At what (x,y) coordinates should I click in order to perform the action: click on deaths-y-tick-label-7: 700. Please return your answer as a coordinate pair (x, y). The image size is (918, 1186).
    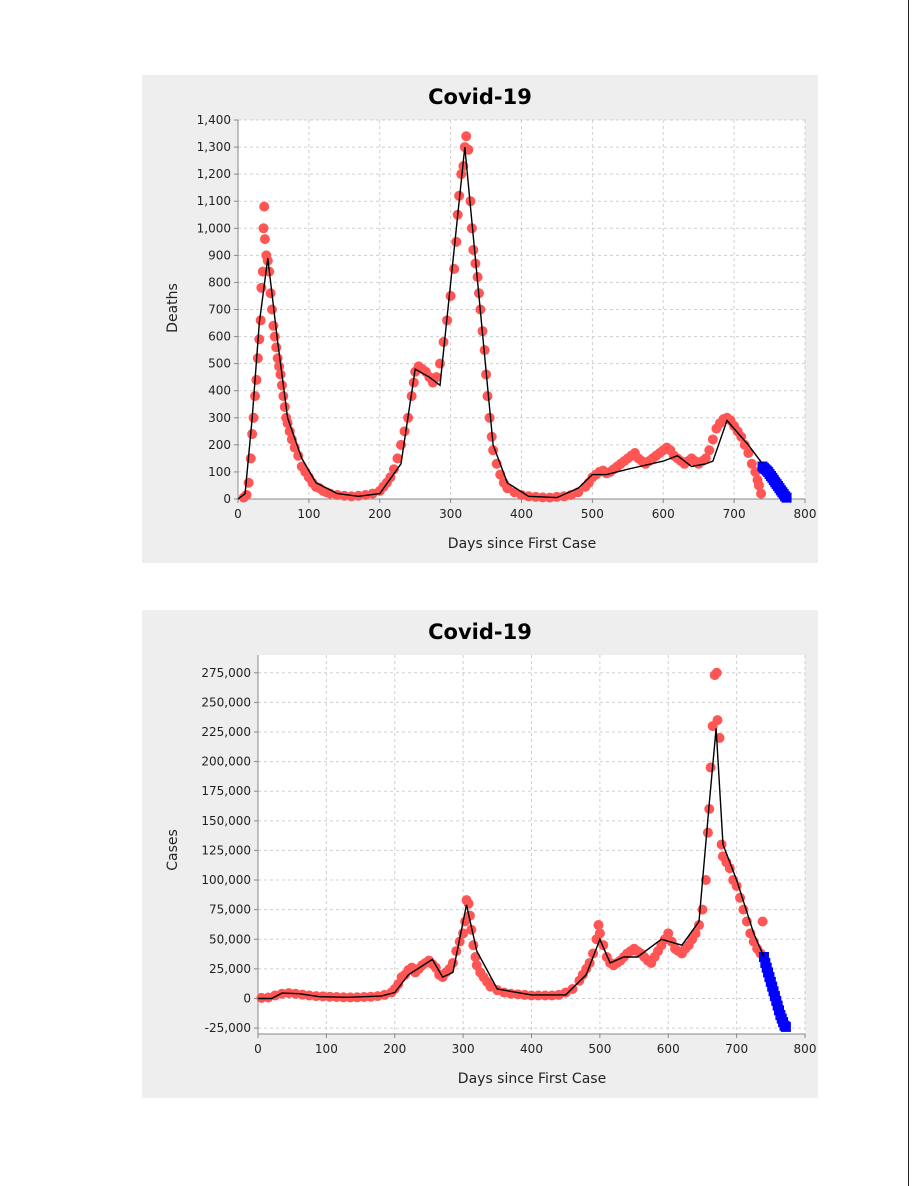
    Looking at the image, I should click on (219, 310).